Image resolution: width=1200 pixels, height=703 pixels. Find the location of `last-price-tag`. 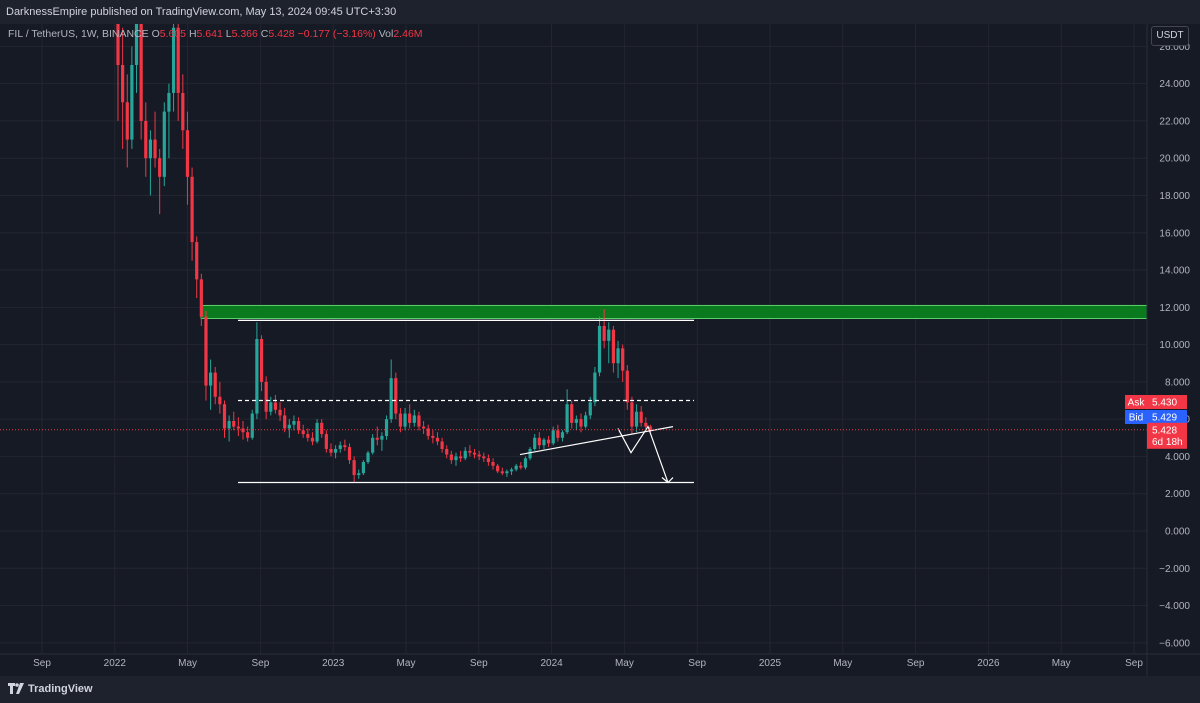

last-price-tag is located at coordinates (1167, 435).